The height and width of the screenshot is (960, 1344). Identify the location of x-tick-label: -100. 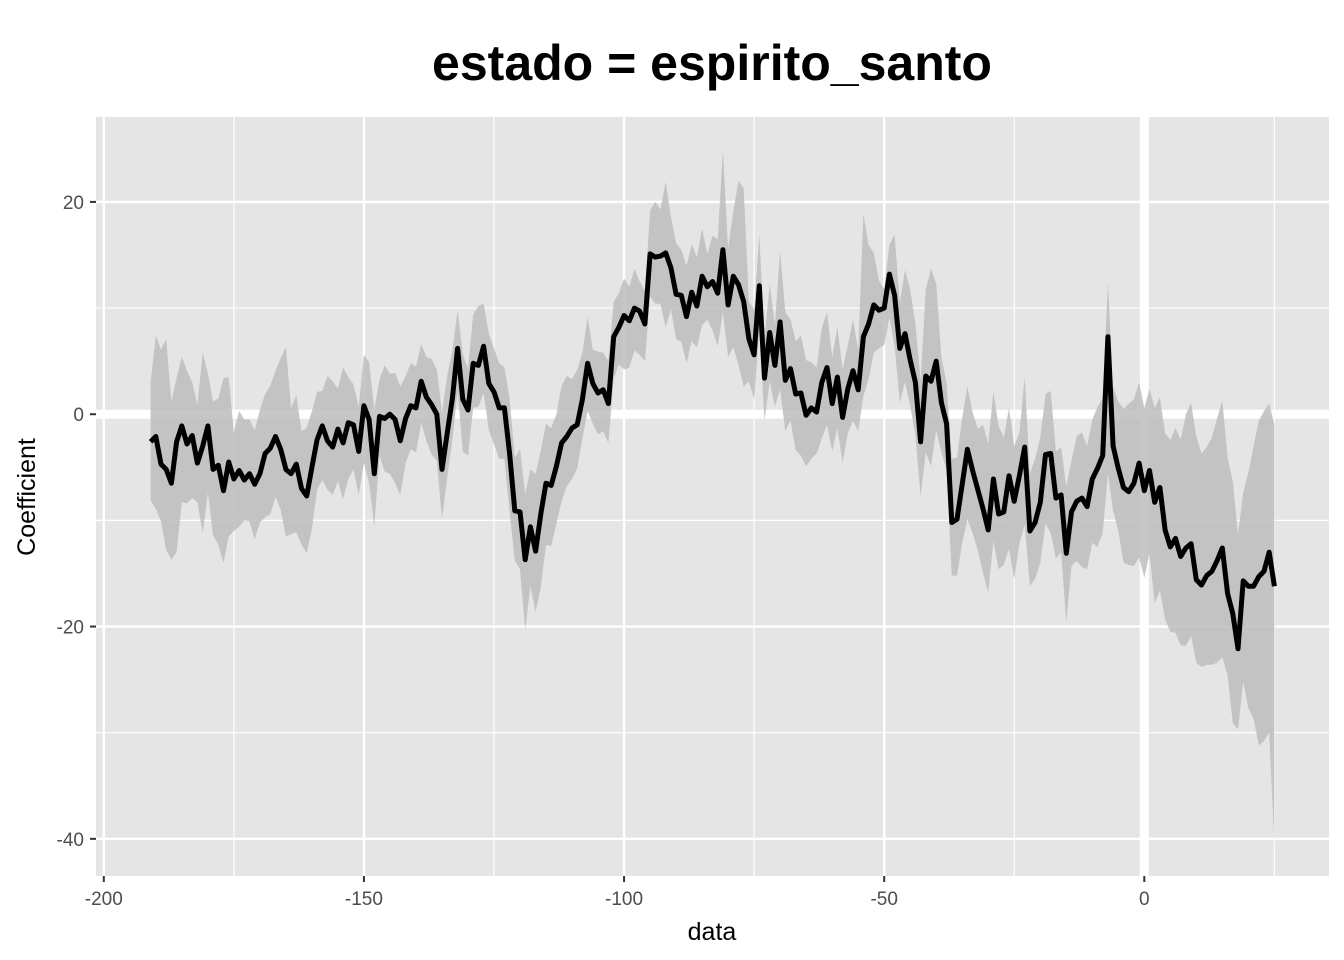
(624, 899).